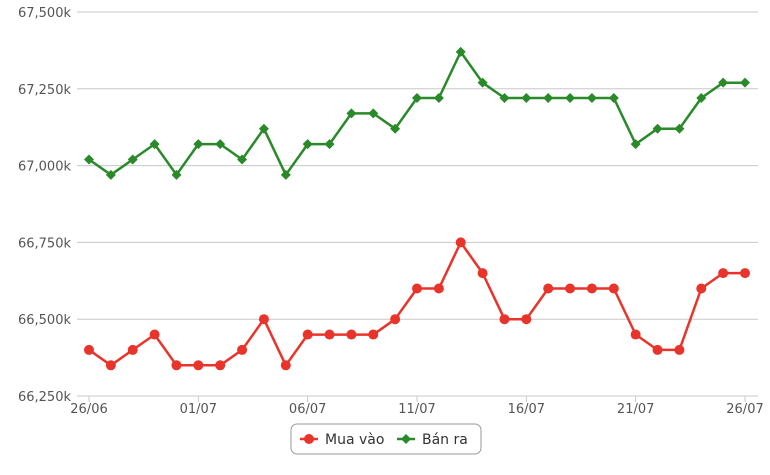 This screenshot has width=770, height=475. What do you see at coordinates (416, 409) in the screenshot?
I see `x-tick-label: 11/07` at bounding box center [416, 409].